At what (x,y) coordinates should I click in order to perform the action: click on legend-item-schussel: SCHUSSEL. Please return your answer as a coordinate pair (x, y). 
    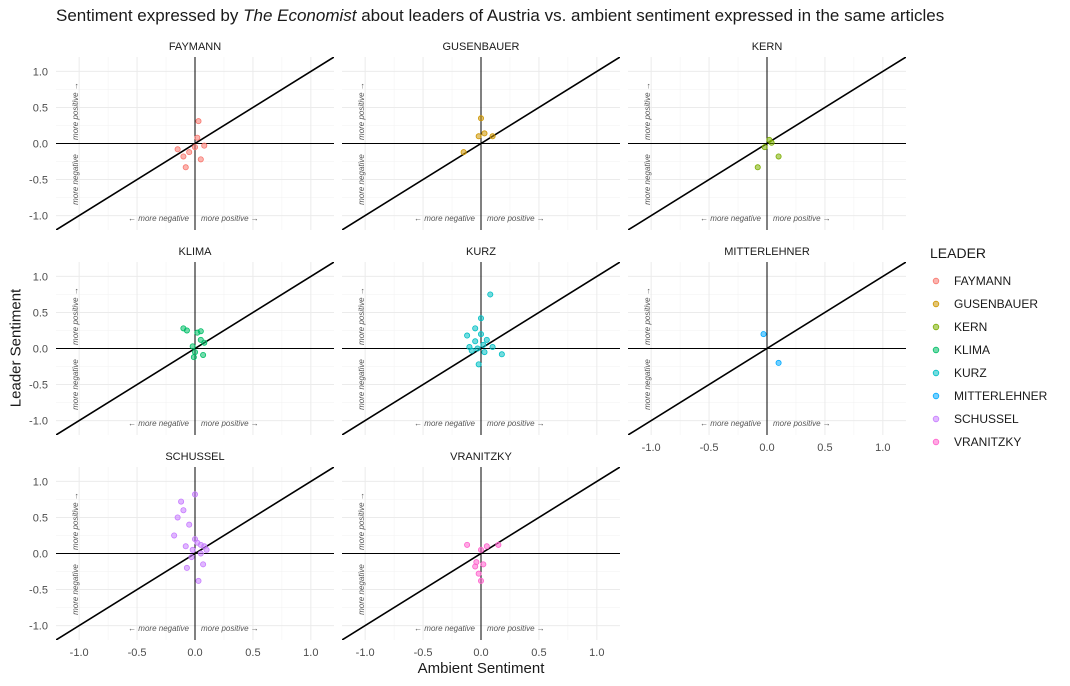
    Looking at the image, I should click on (988, 418).